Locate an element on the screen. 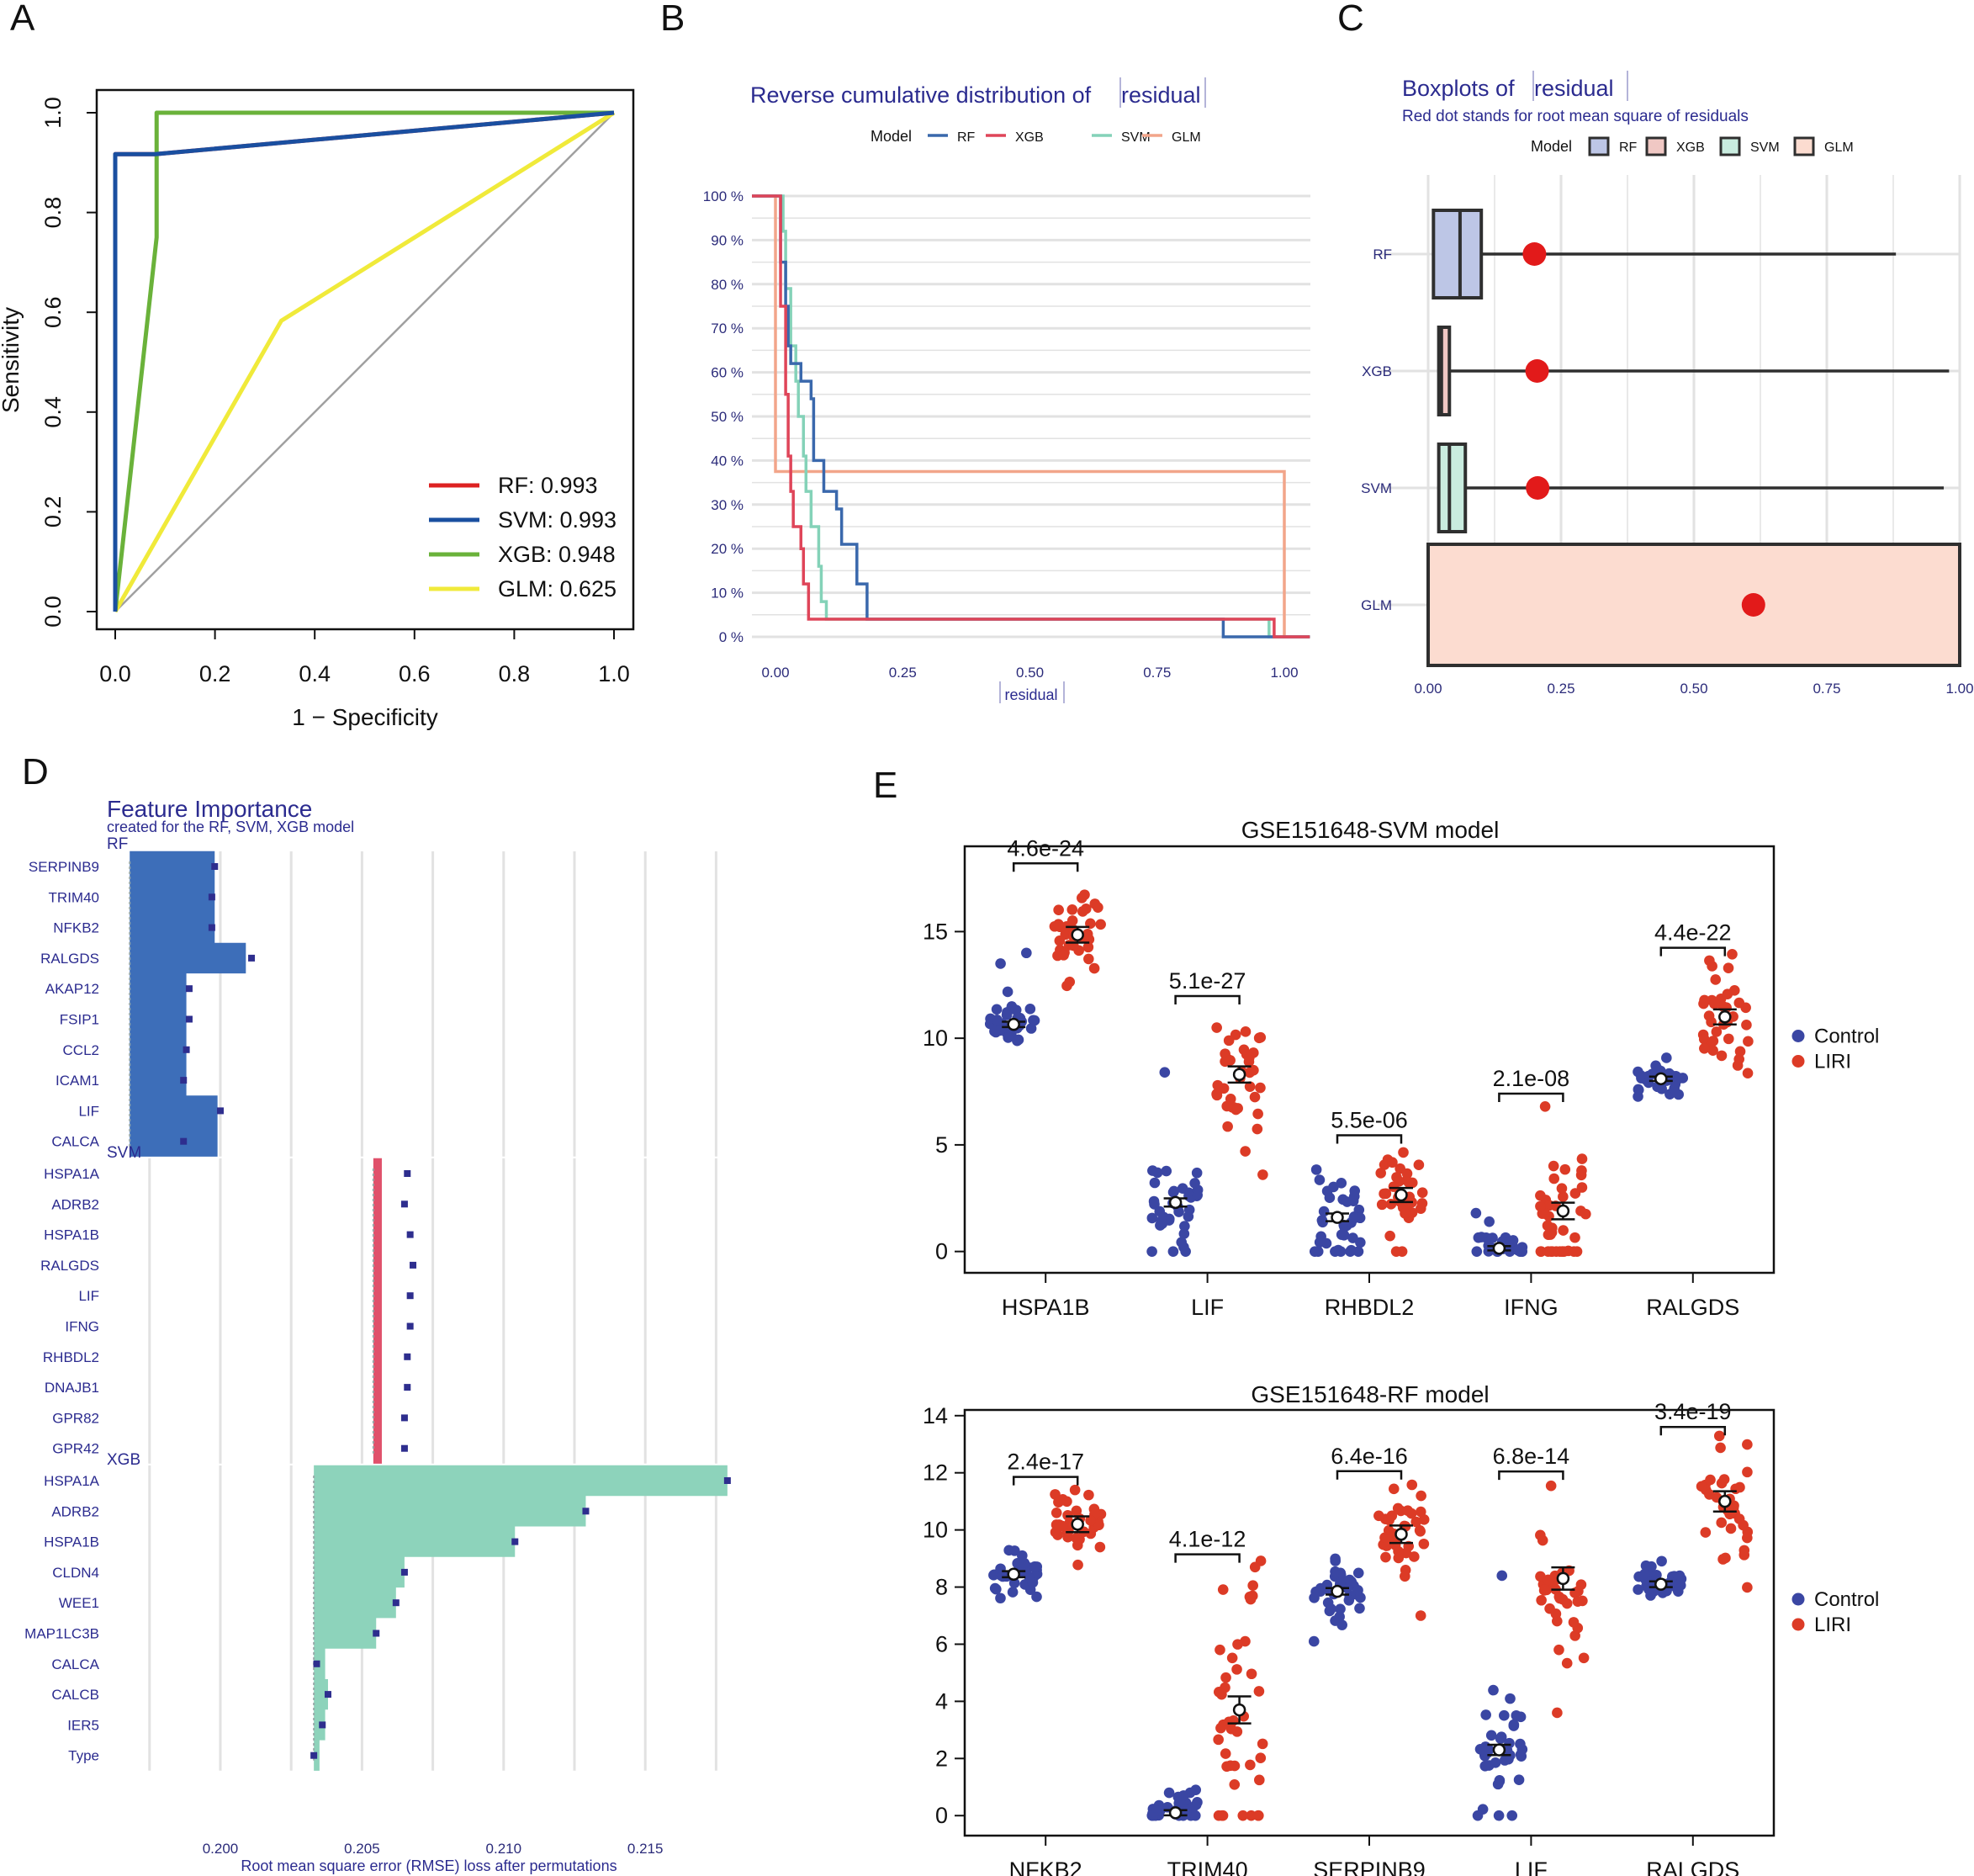 Image resolution: width=1974 pixels, height=1876 pixels. box-legend-label-glm: GLM is located at coordinates (1839, 147).